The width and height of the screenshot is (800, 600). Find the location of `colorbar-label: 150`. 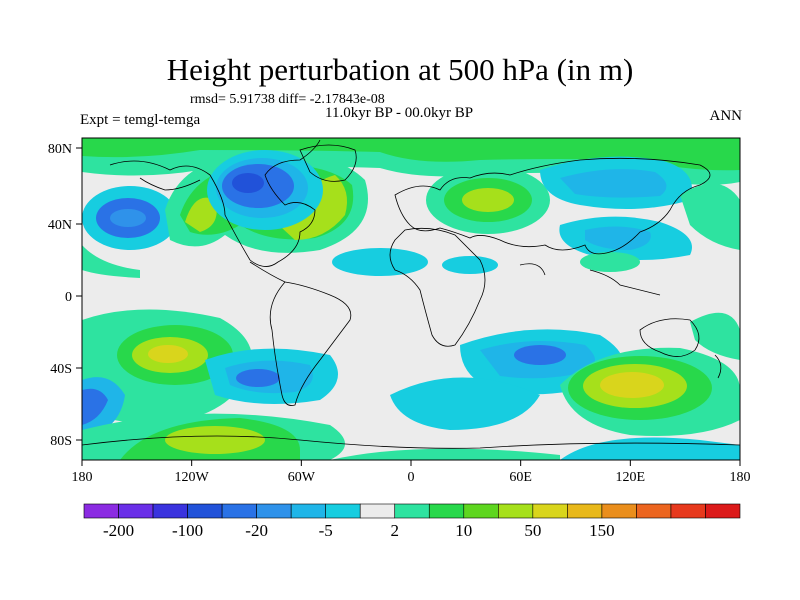

colorbar-label: 150 is located at coordinates (602, 530).